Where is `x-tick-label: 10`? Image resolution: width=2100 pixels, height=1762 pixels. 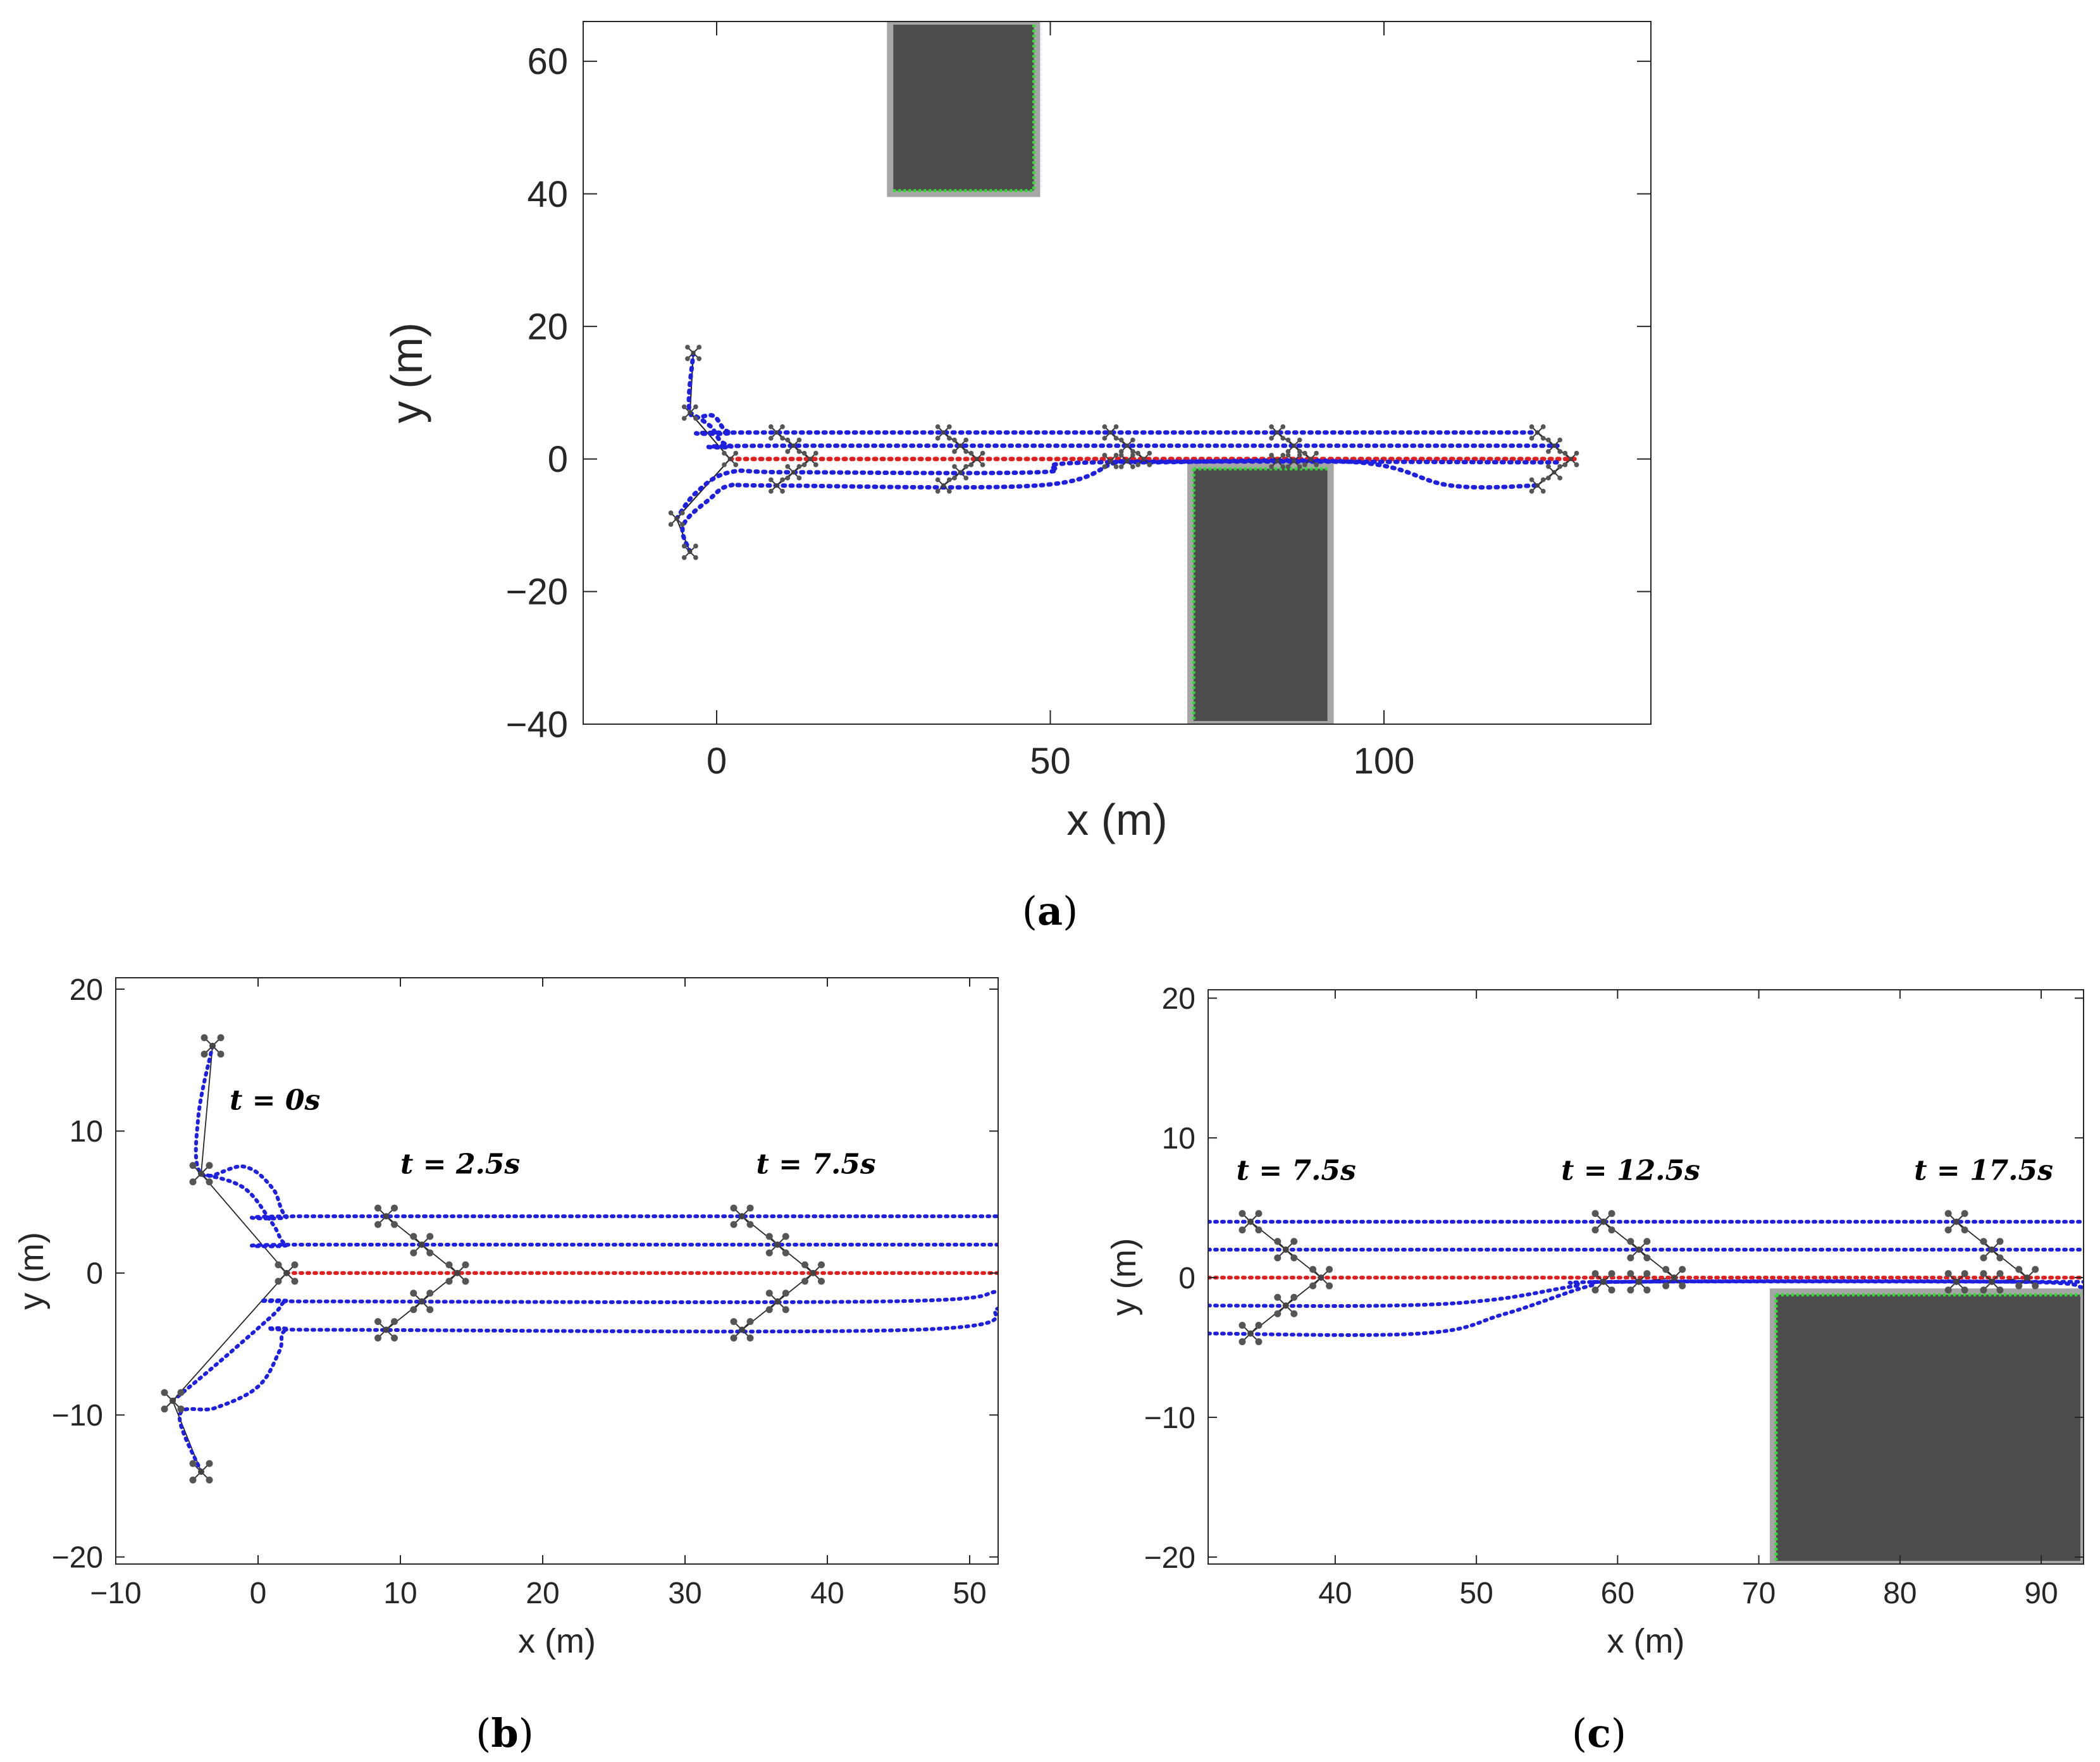
x-tick-label: 10 is located at coordinates (400, 1593).